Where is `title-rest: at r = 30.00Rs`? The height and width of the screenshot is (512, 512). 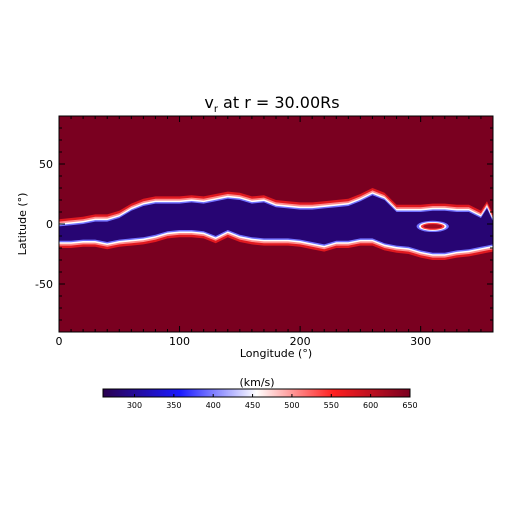 title-rest: at r = 30.00Rs is located at coordinates (279, 102).